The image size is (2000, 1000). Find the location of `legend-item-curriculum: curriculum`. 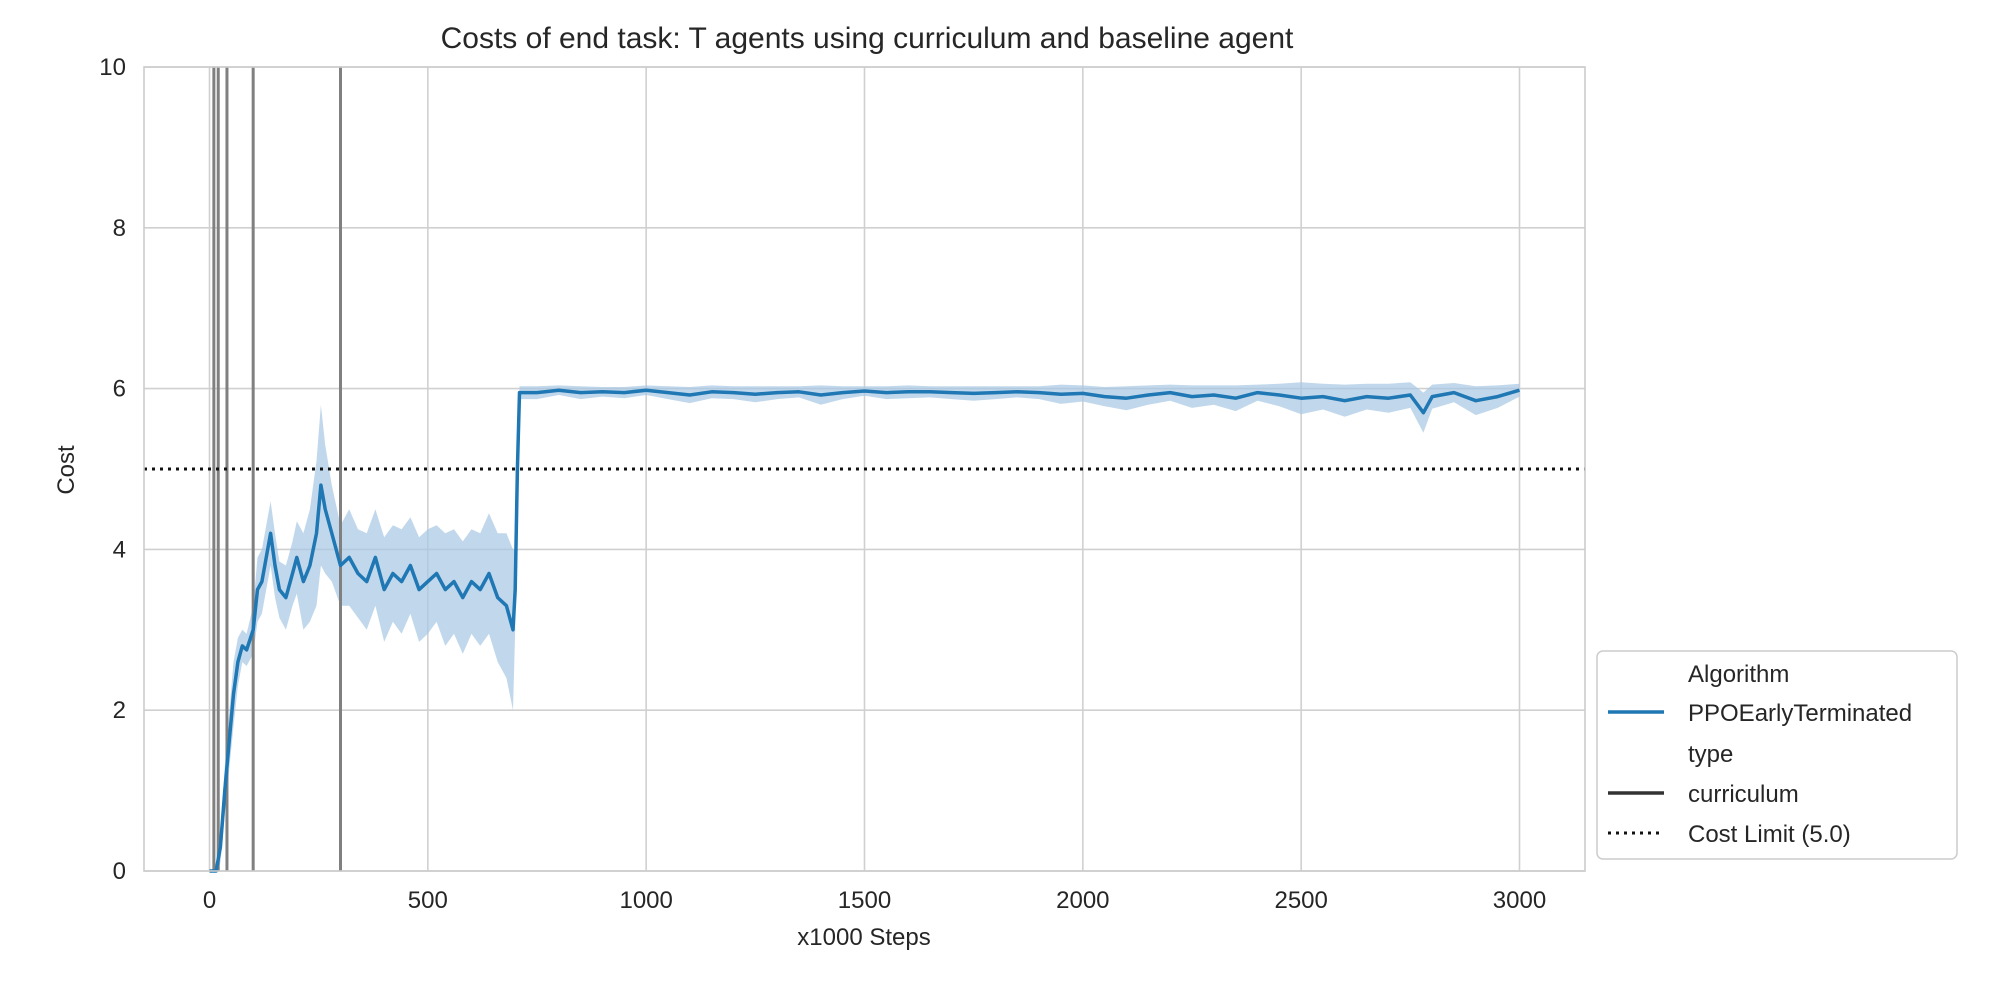

legend-item-curriculum: curriculum is located at coordinates (1743, 794).